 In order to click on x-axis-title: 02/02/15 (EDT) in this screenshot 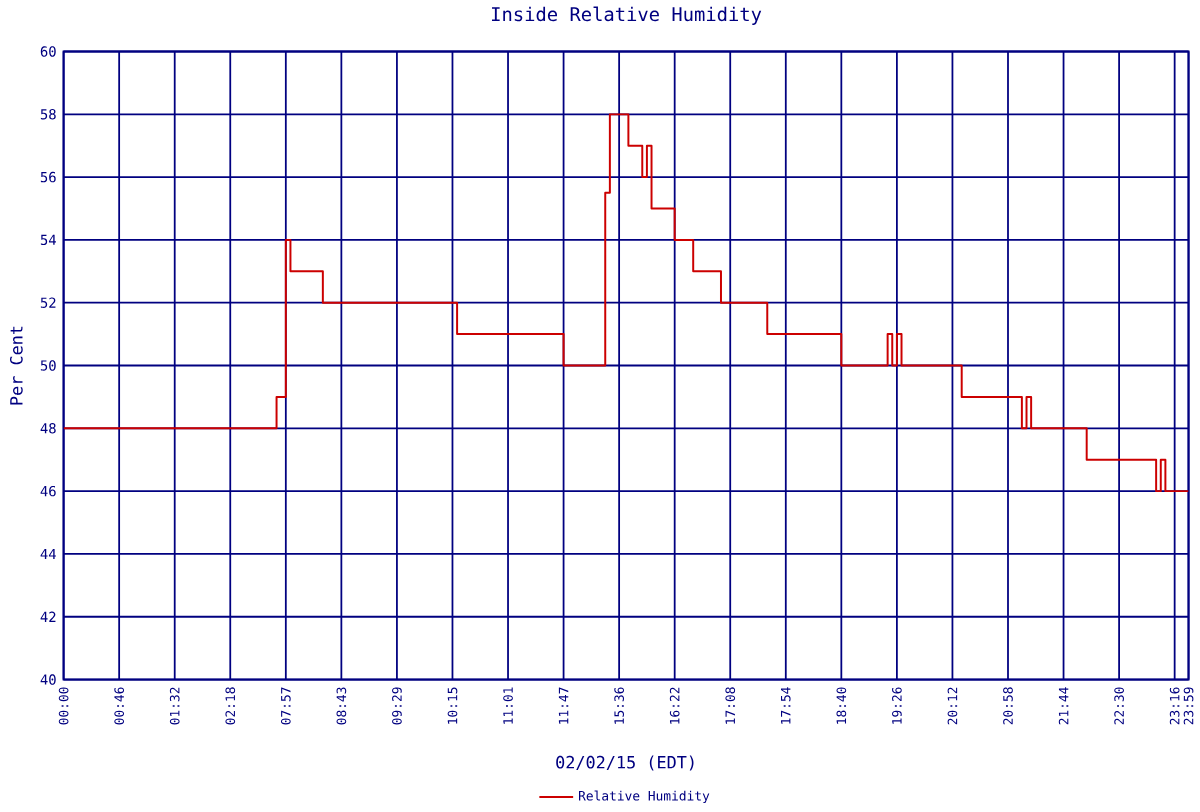, I will do `click(625, 763)`.